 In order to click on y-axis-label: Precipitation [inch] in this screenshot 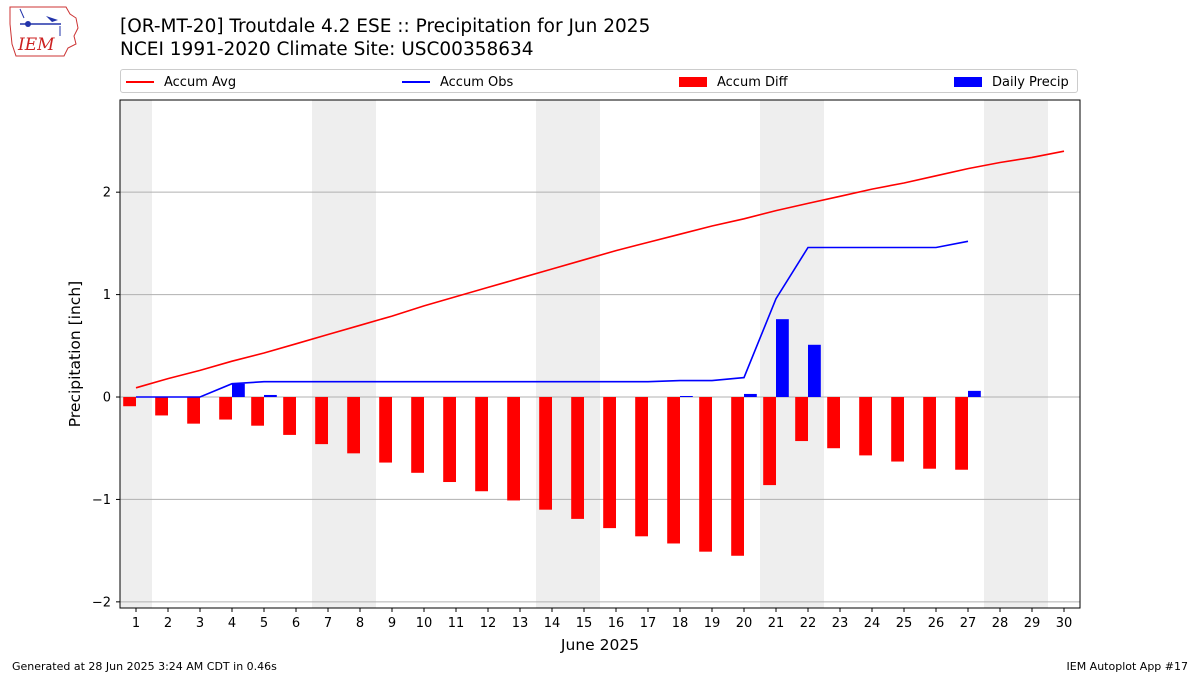, I will do `click(75, 354)`.